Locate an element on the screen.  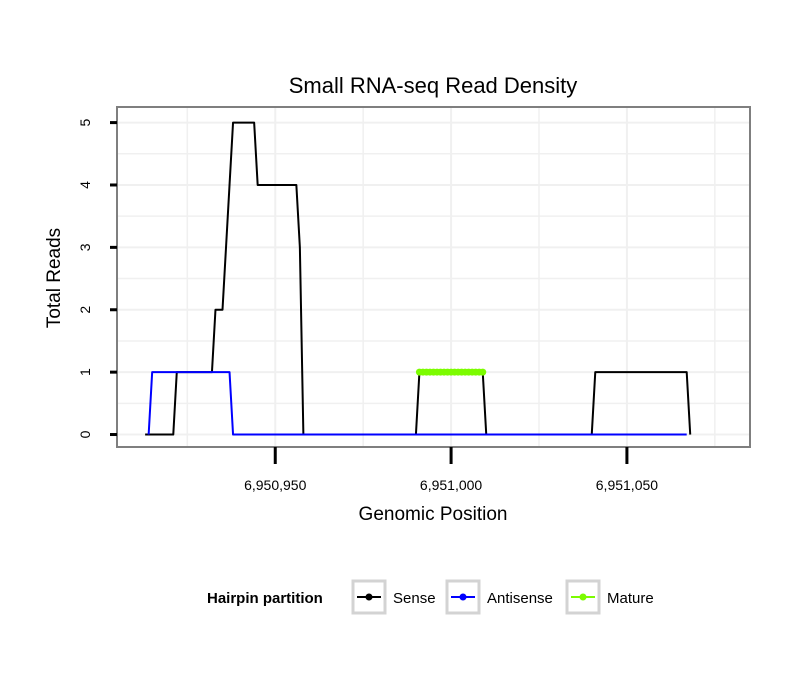
legend: Hairpin partition Sense Antisense Mature is located at coordinates (430, 597).